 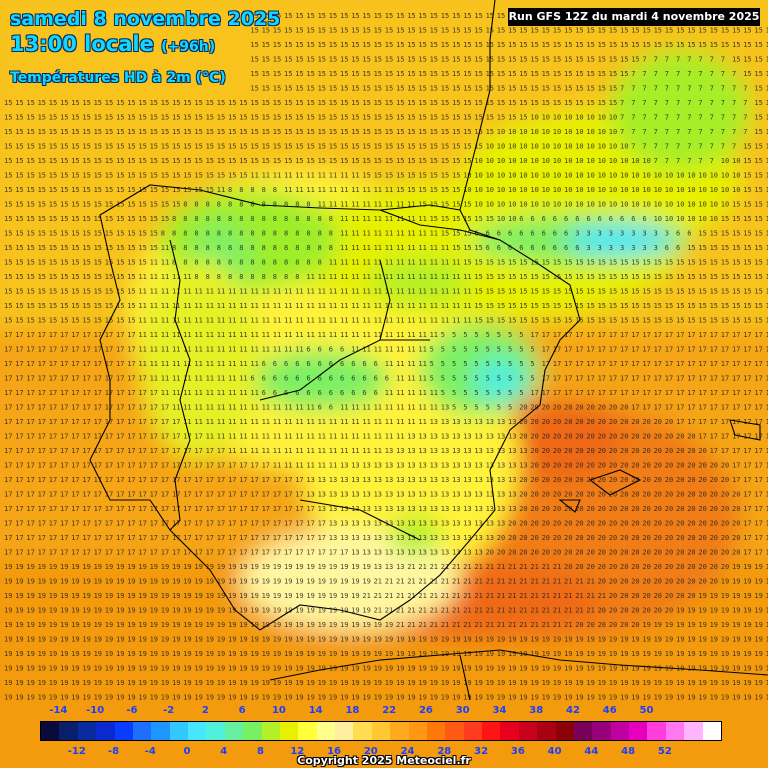 What do you see at coordinates (443, 379) in the screenshot?
I see `grid-value: 5` at bounding box center [443, 379].